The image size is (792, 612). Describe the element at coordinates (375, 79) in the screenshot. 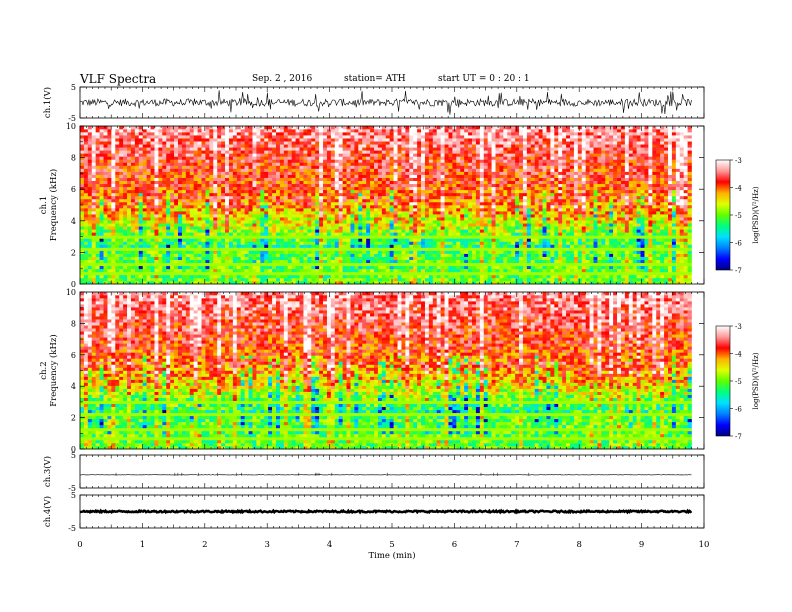

I see `station-label: station= ATH` at that location.